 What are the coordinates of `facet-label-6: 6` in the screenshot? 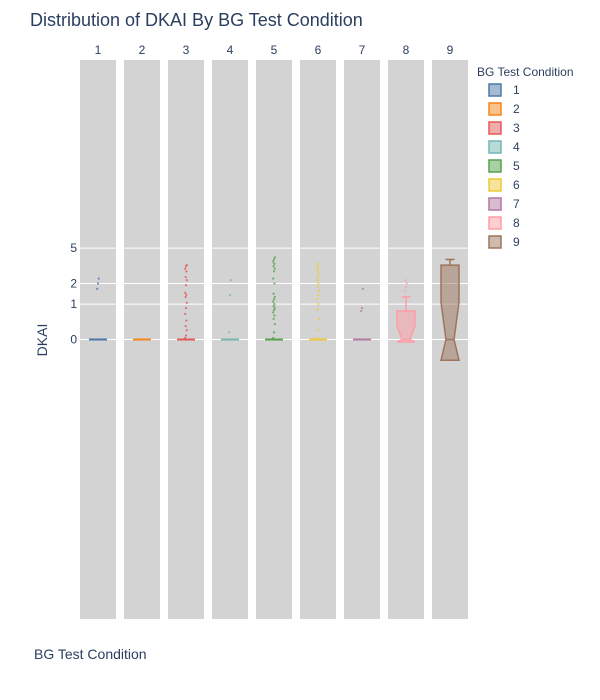 It's located at (318, 50).